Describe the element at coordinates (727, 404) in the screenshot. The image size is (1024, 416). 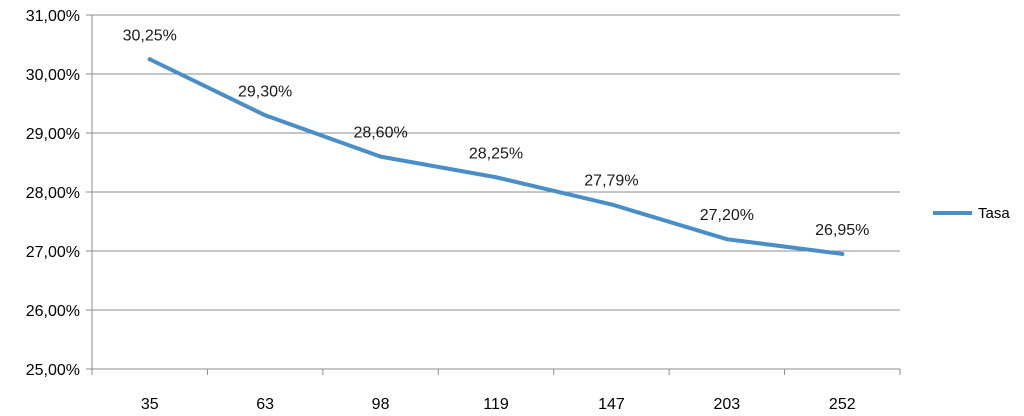
I see `x-tick-label: 203` at that location.